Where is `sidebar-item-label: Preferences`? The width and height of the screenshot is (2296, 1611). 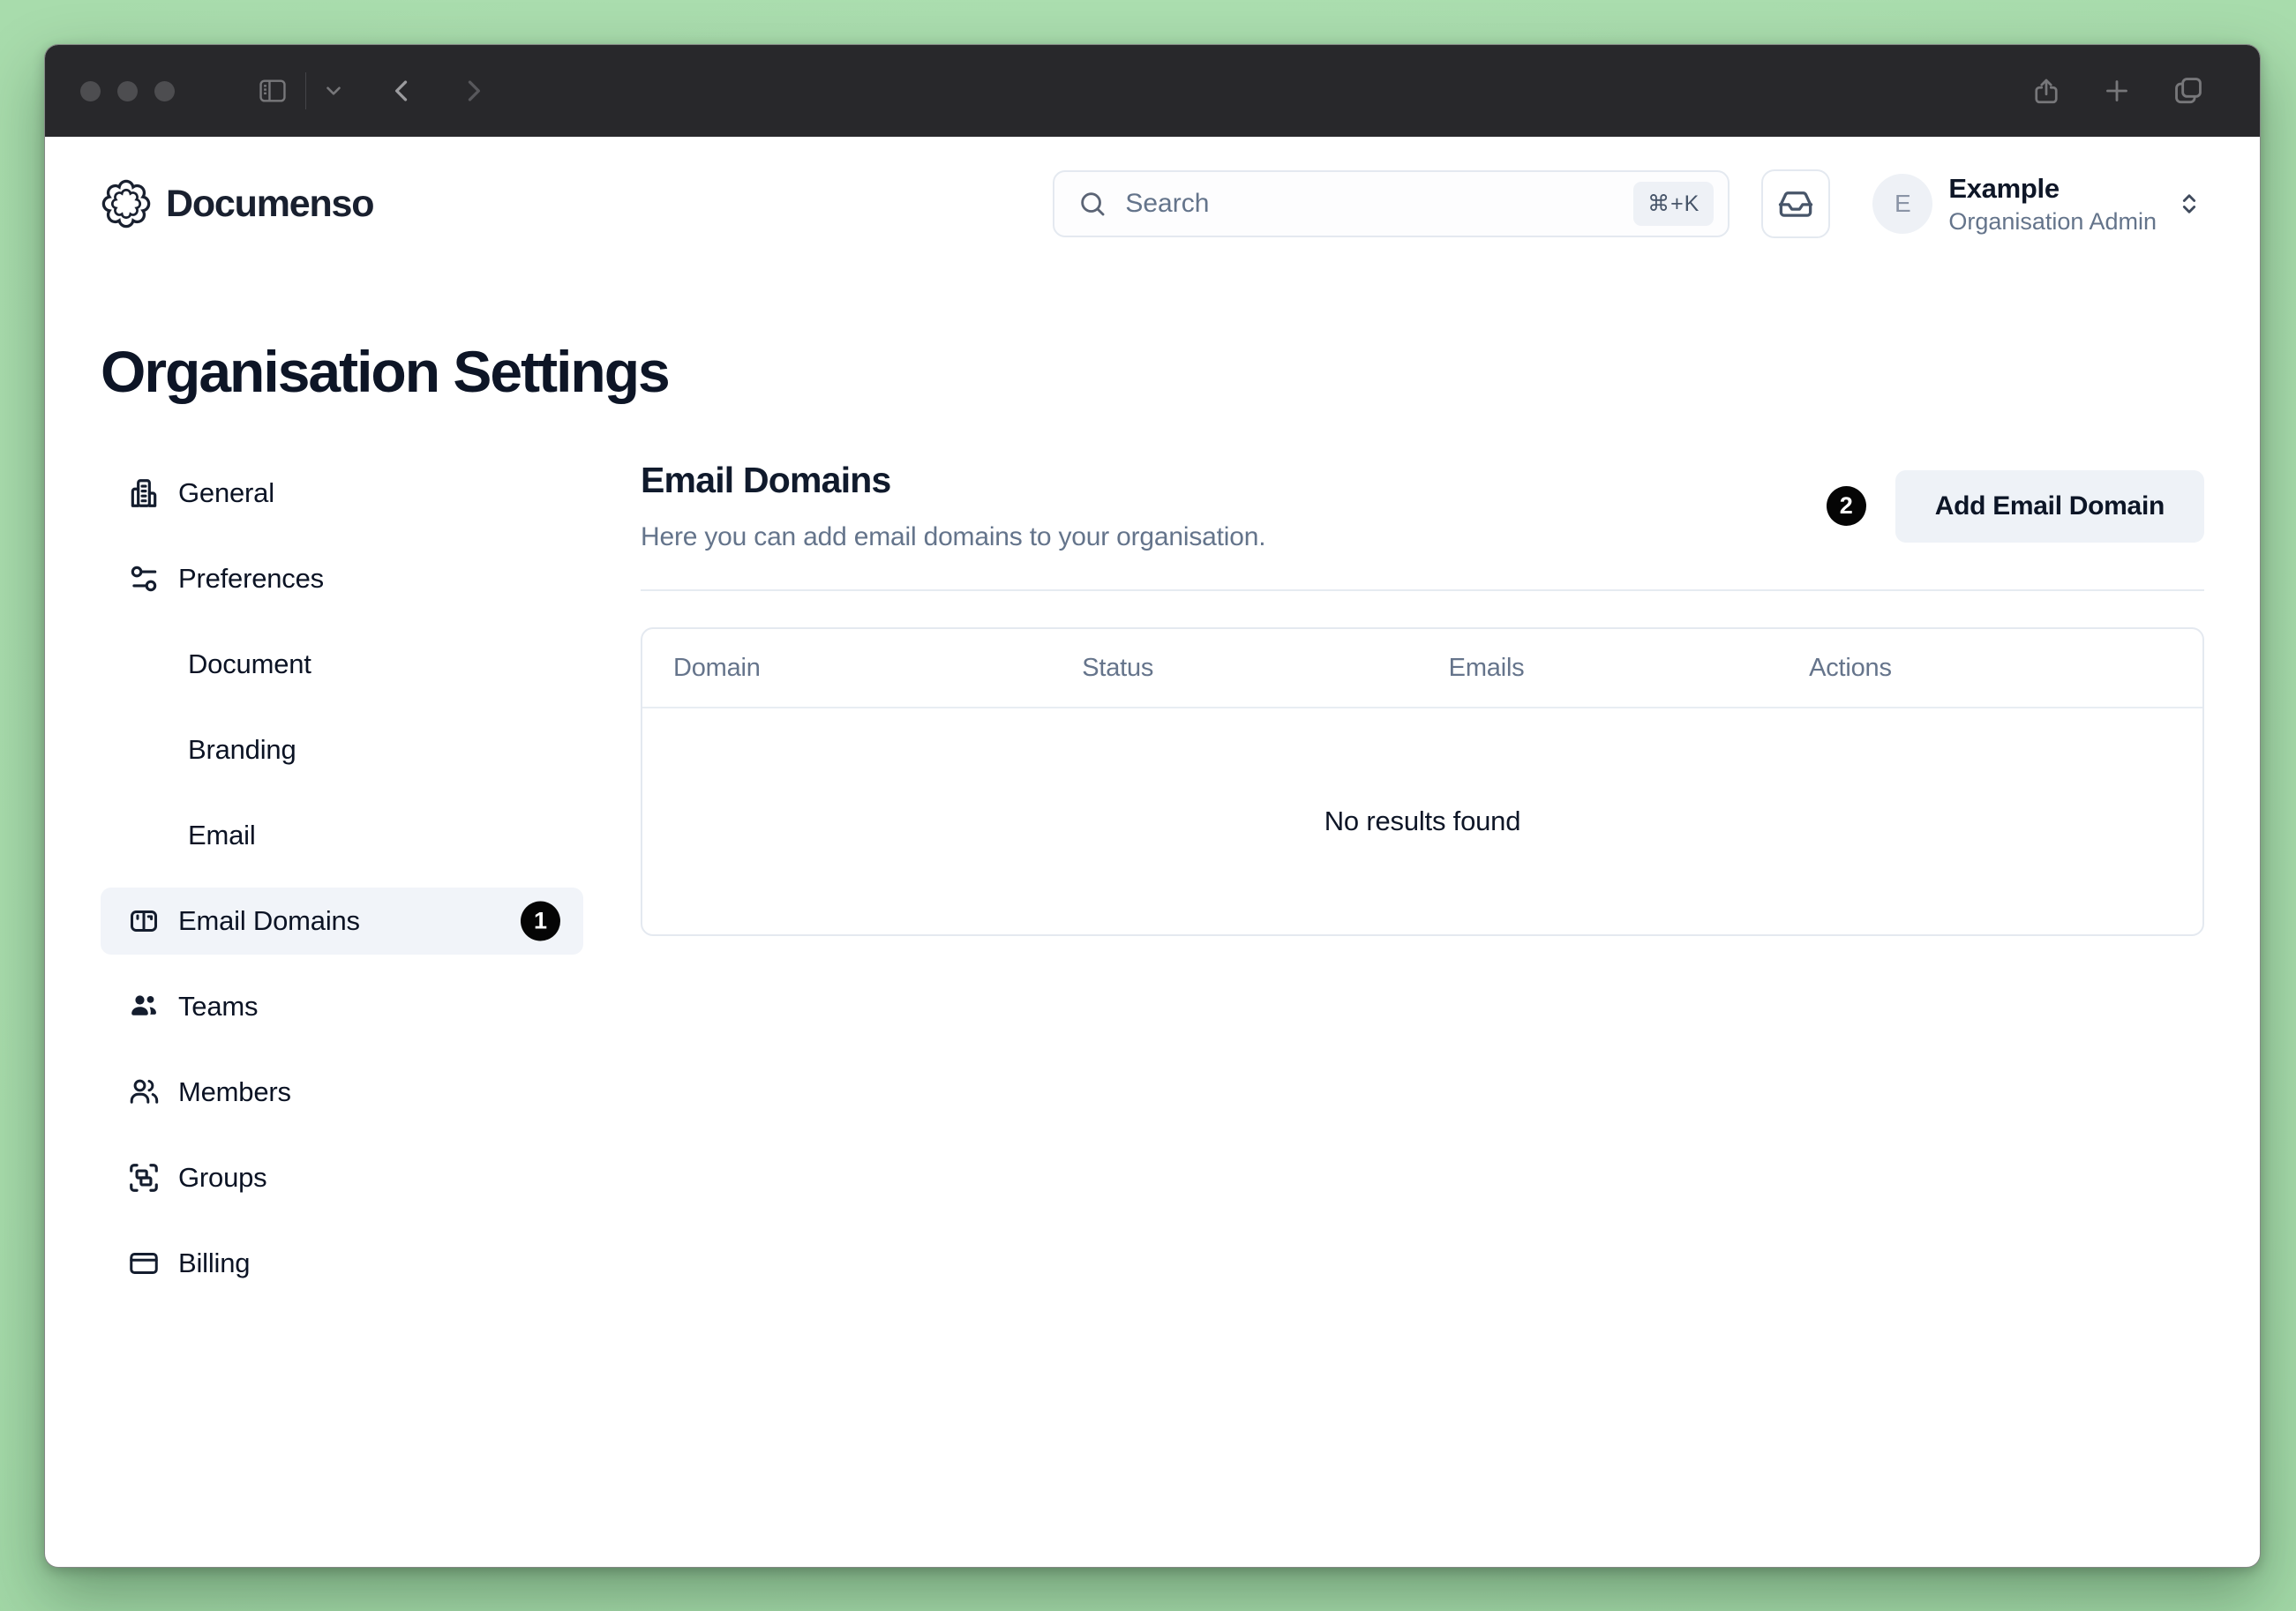 sidebar-item-label: Preferences is located at coordinates (251, 578).